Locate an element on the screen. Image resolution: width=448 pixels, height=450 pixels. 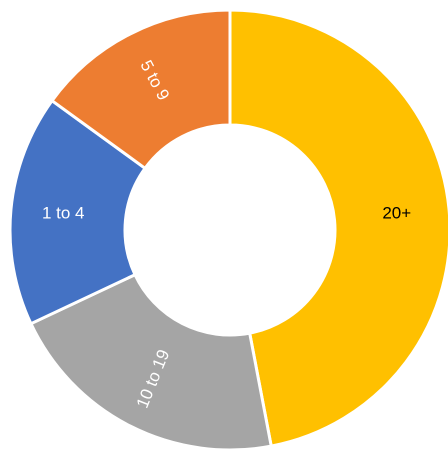
donut-segment is located at coordinates (140, 89).